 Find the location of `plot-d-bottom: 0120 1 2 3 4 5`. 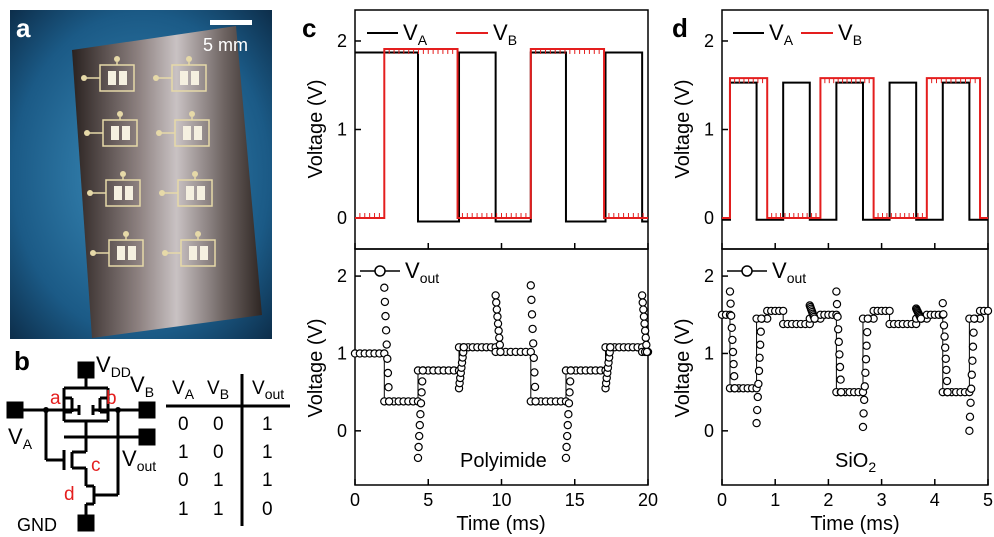

plot-d-bottom: 0120 1 2 3 4 5 is located at coordinates (848, 388).